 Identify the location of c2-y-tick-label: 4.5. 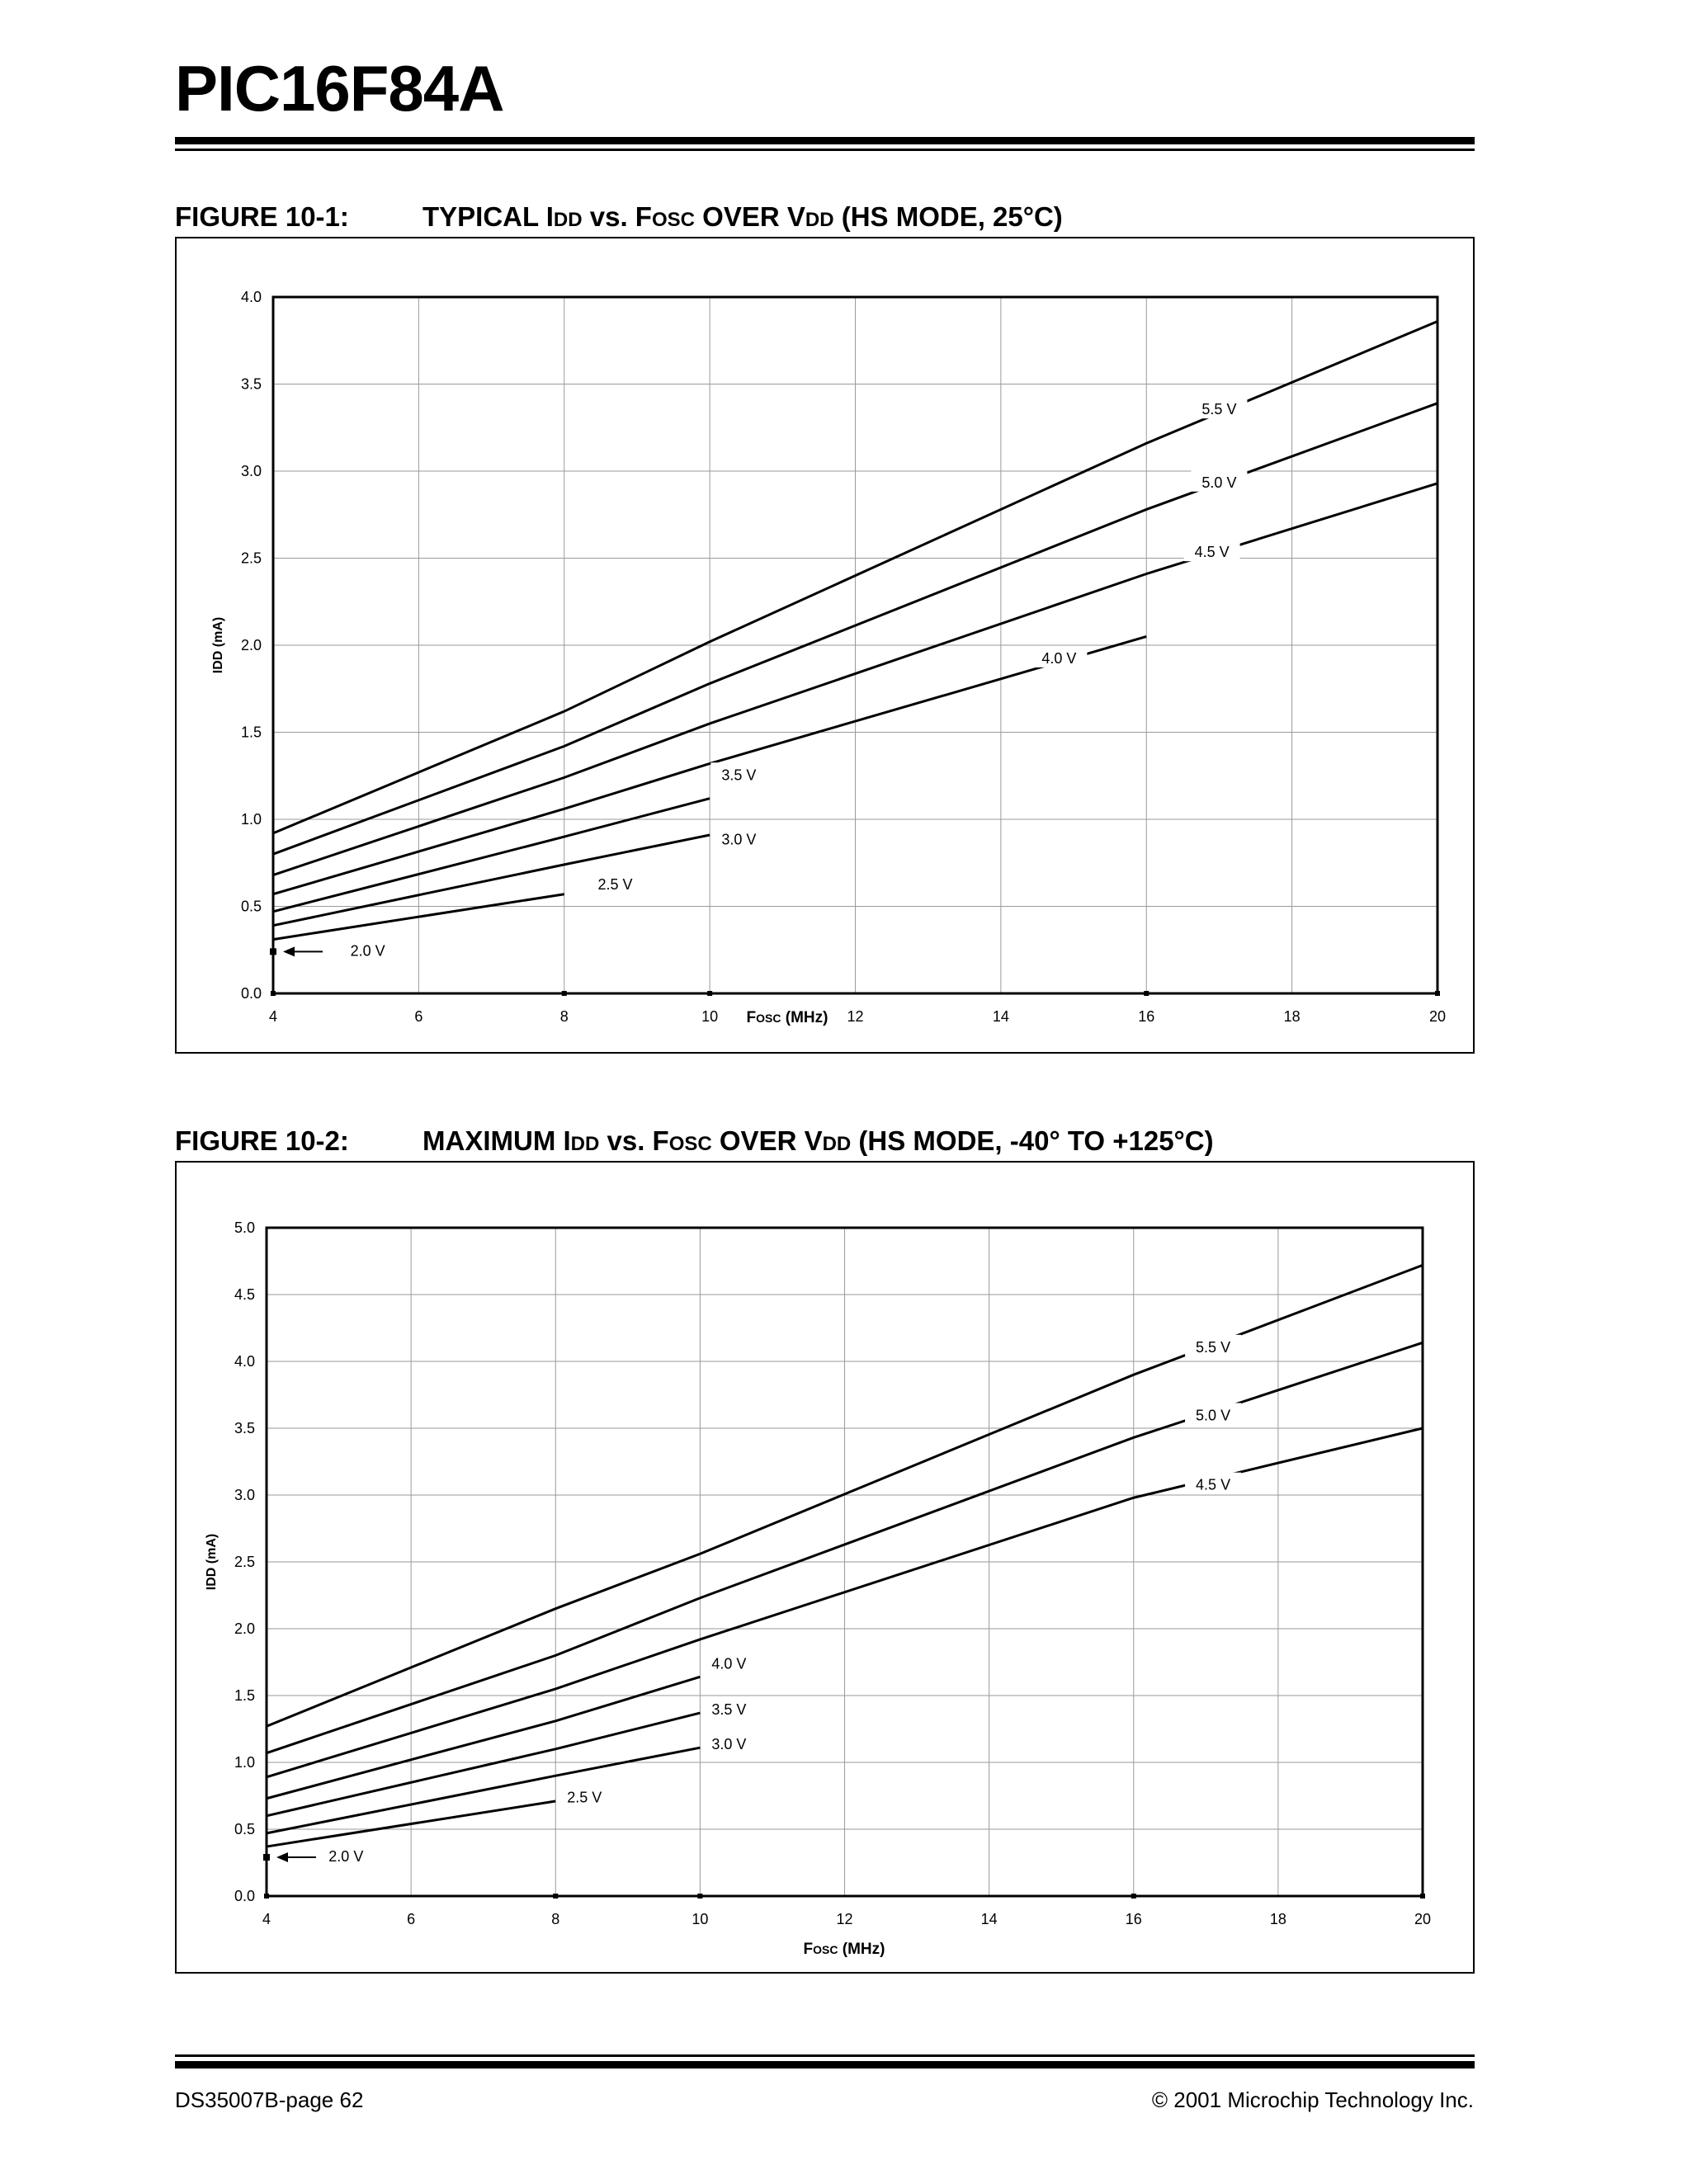
(244, 1294).